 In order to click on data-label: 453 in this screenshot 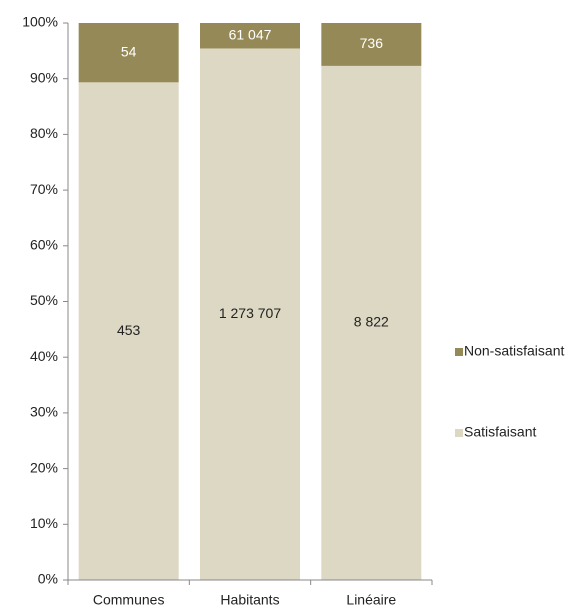, I will do `click(129, 330)`.